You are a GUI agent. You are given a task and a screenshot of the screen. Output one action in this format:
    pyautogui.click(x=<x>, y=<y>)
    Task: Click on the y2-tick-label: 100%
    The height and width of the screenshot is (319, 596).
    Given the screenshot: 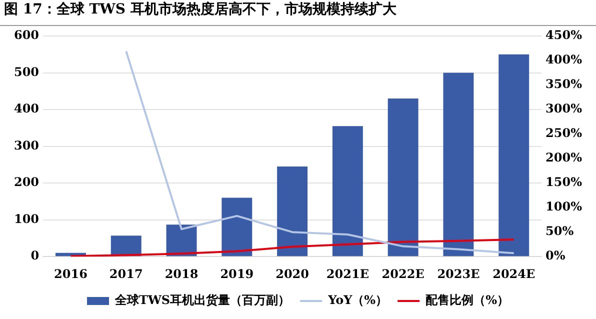 What is the action you would take?
    pyautogui.click(x=564, y=207)
    